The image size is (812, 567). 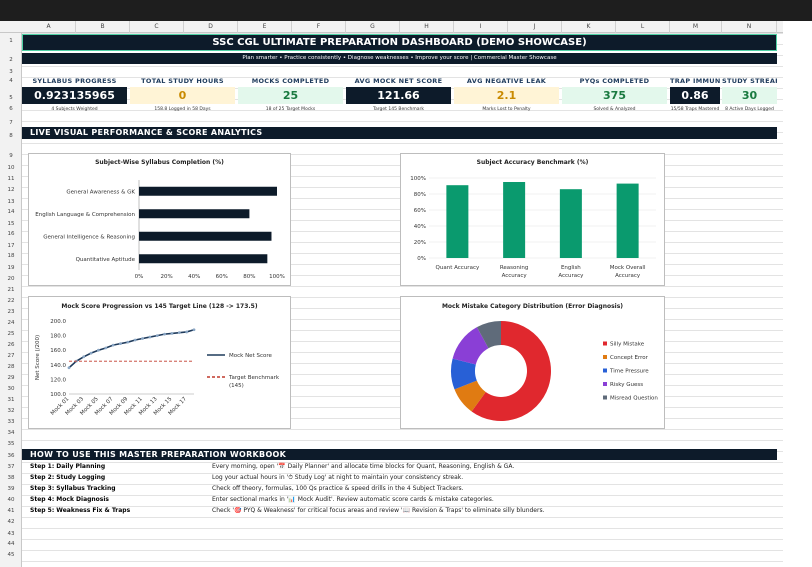 What do you see at coordinates (11, 72) in the screenshot?
I see `row-header: 3` at bounding box center [11, 72].